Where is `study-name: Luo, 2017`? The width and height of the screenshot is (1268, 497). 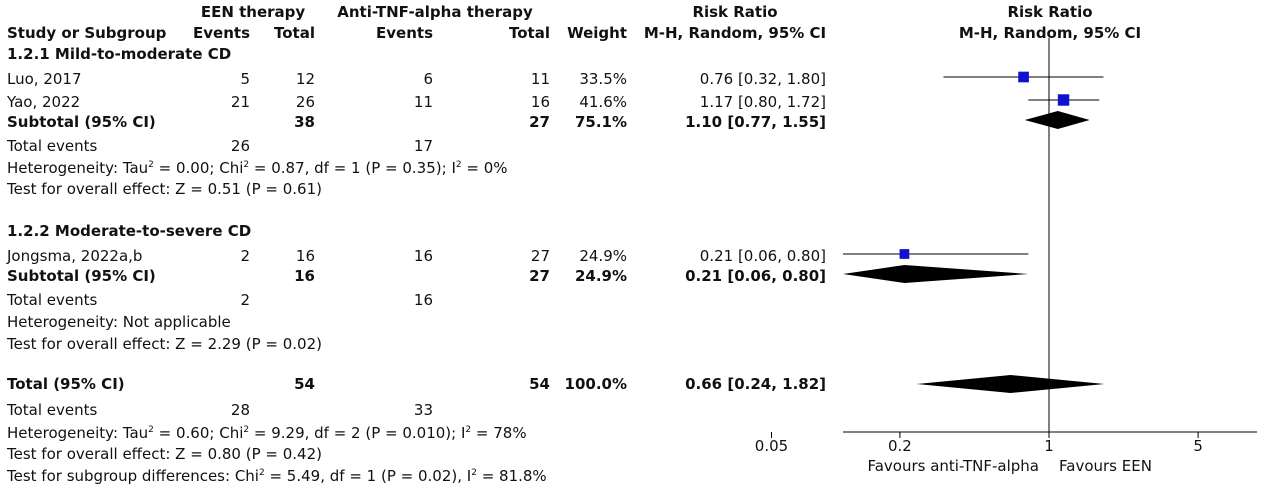
study-name: Luo, 2017 is located at coordinates (44, 79).